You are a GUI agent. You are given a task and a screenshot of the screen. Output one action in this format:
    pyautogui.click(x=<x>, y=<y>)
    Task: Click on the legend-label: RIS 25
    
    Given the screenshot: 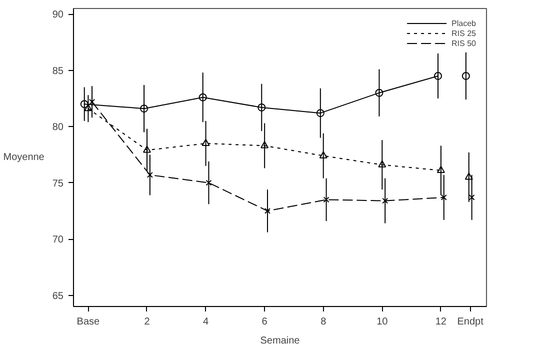 What is the action you would take?
    pyautogui.click(x=464, y=33)
    